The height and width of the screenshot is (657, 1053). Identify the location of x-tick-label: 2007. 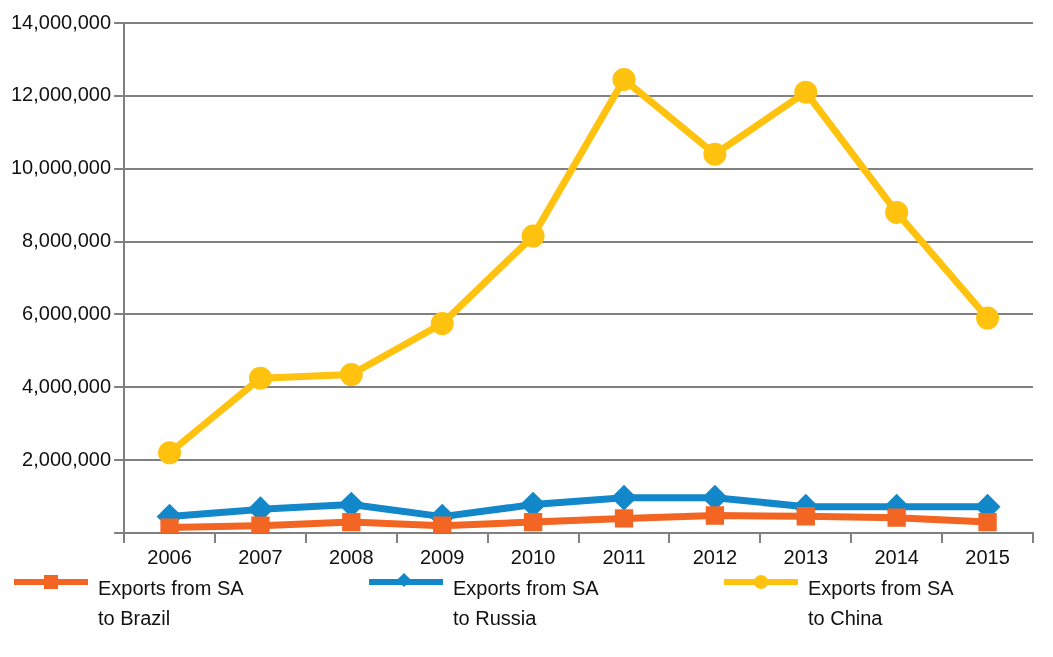
(260, 556).